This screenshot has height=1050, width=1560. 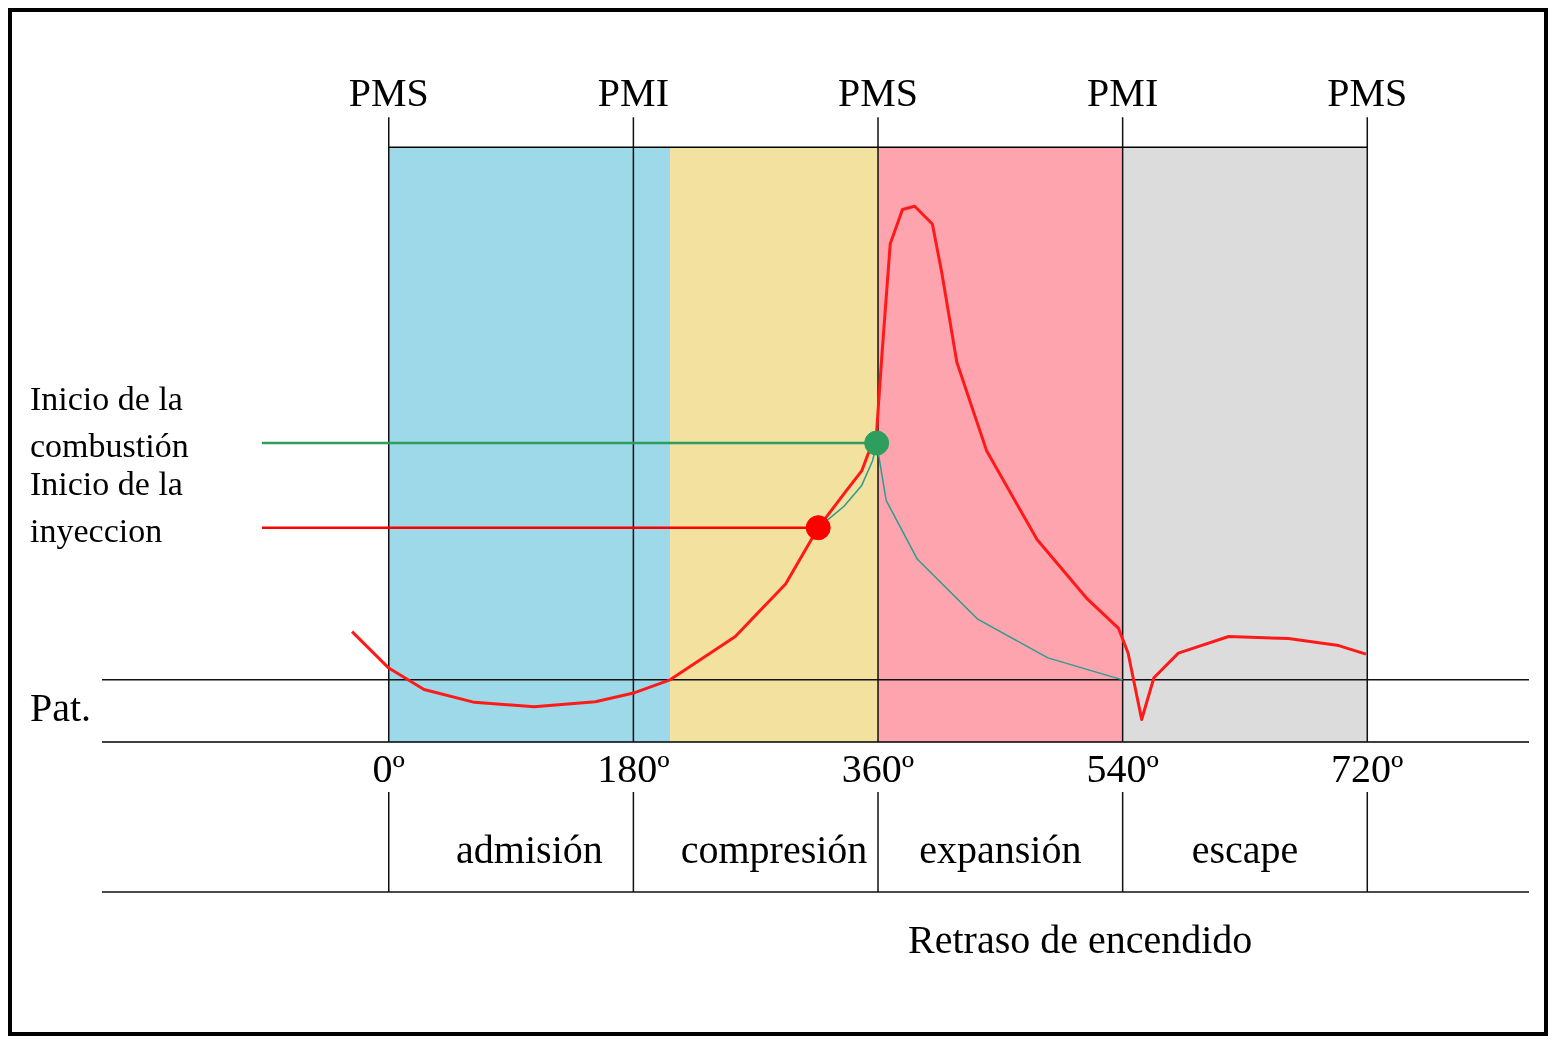 What do you see at coordinates (774, 849) in the screenshot?
I see `band-label: compresión` at bounding box center [774, 849].